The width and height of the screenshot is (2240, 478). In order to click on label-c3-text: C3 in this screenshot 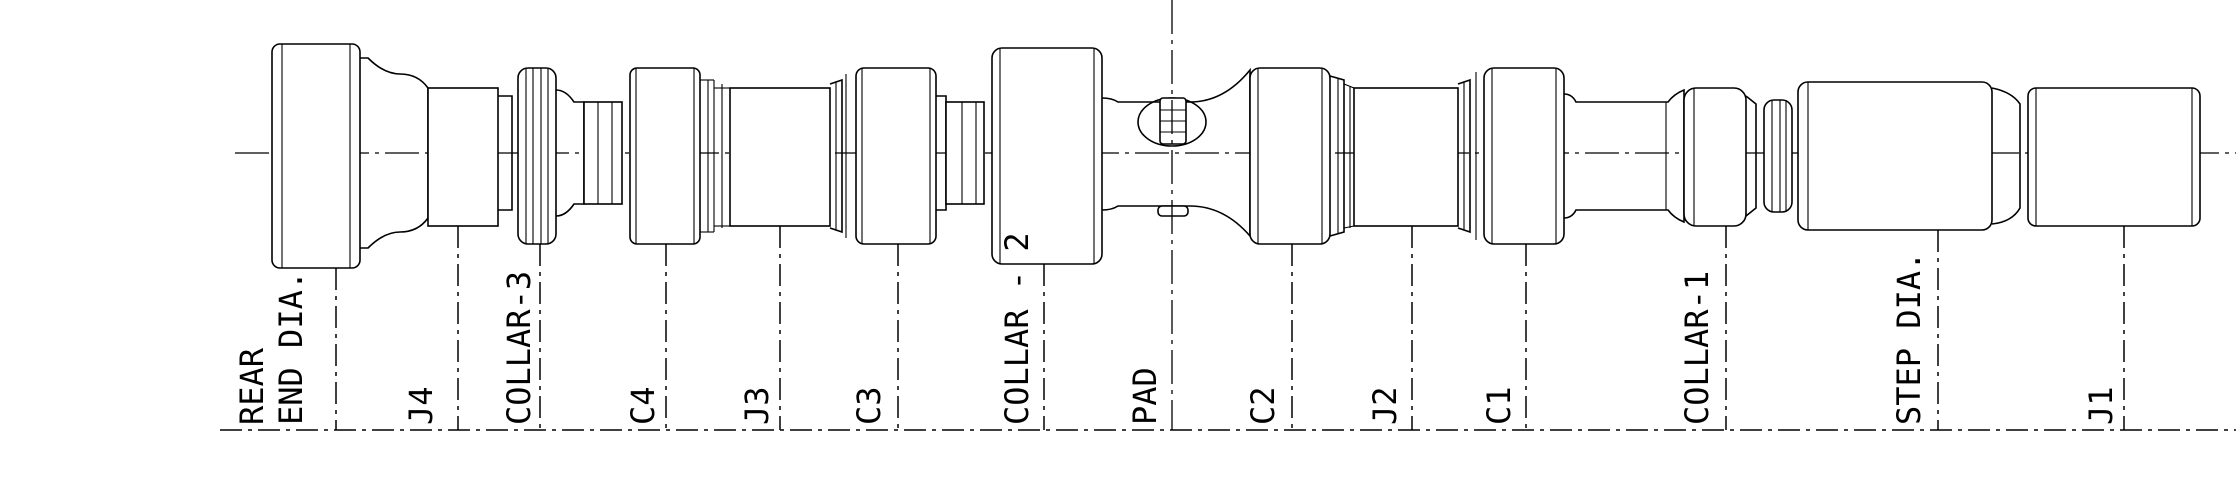, I will do `click(869, 405)`.